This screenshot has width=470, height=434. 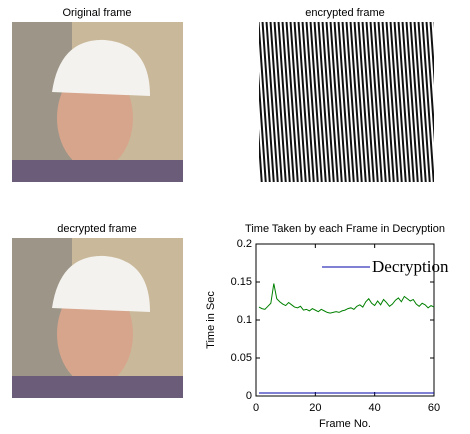 What do you see at coordinates (345, 229) in the screenshot?
I see `chart-title: Time Taken by each Frame in Decryption` at bounding box center [345, 229].